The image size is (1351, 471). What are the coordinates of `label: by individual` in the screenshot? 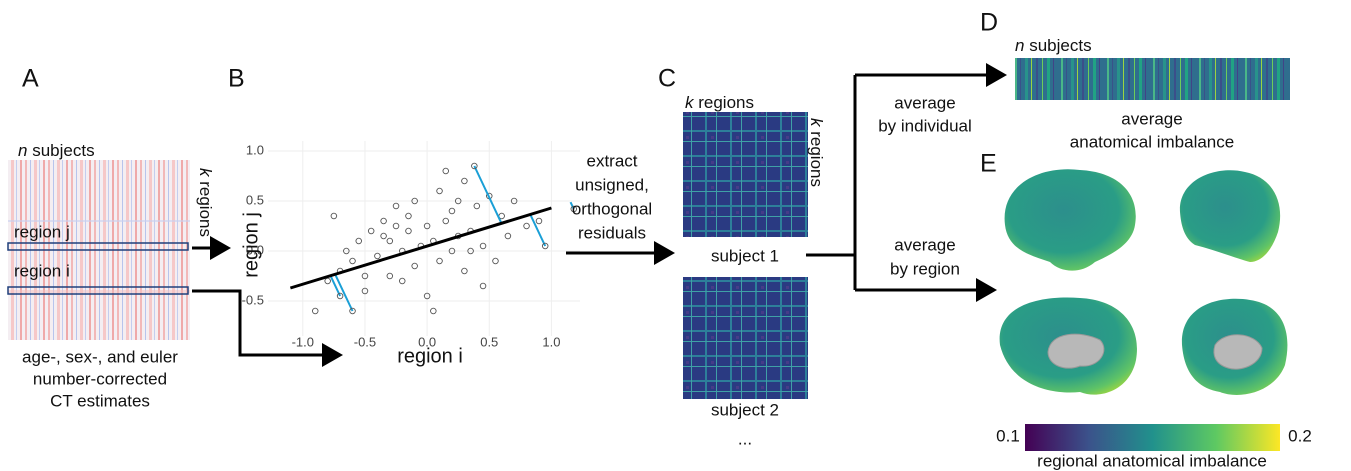 It's located at (925, 125).